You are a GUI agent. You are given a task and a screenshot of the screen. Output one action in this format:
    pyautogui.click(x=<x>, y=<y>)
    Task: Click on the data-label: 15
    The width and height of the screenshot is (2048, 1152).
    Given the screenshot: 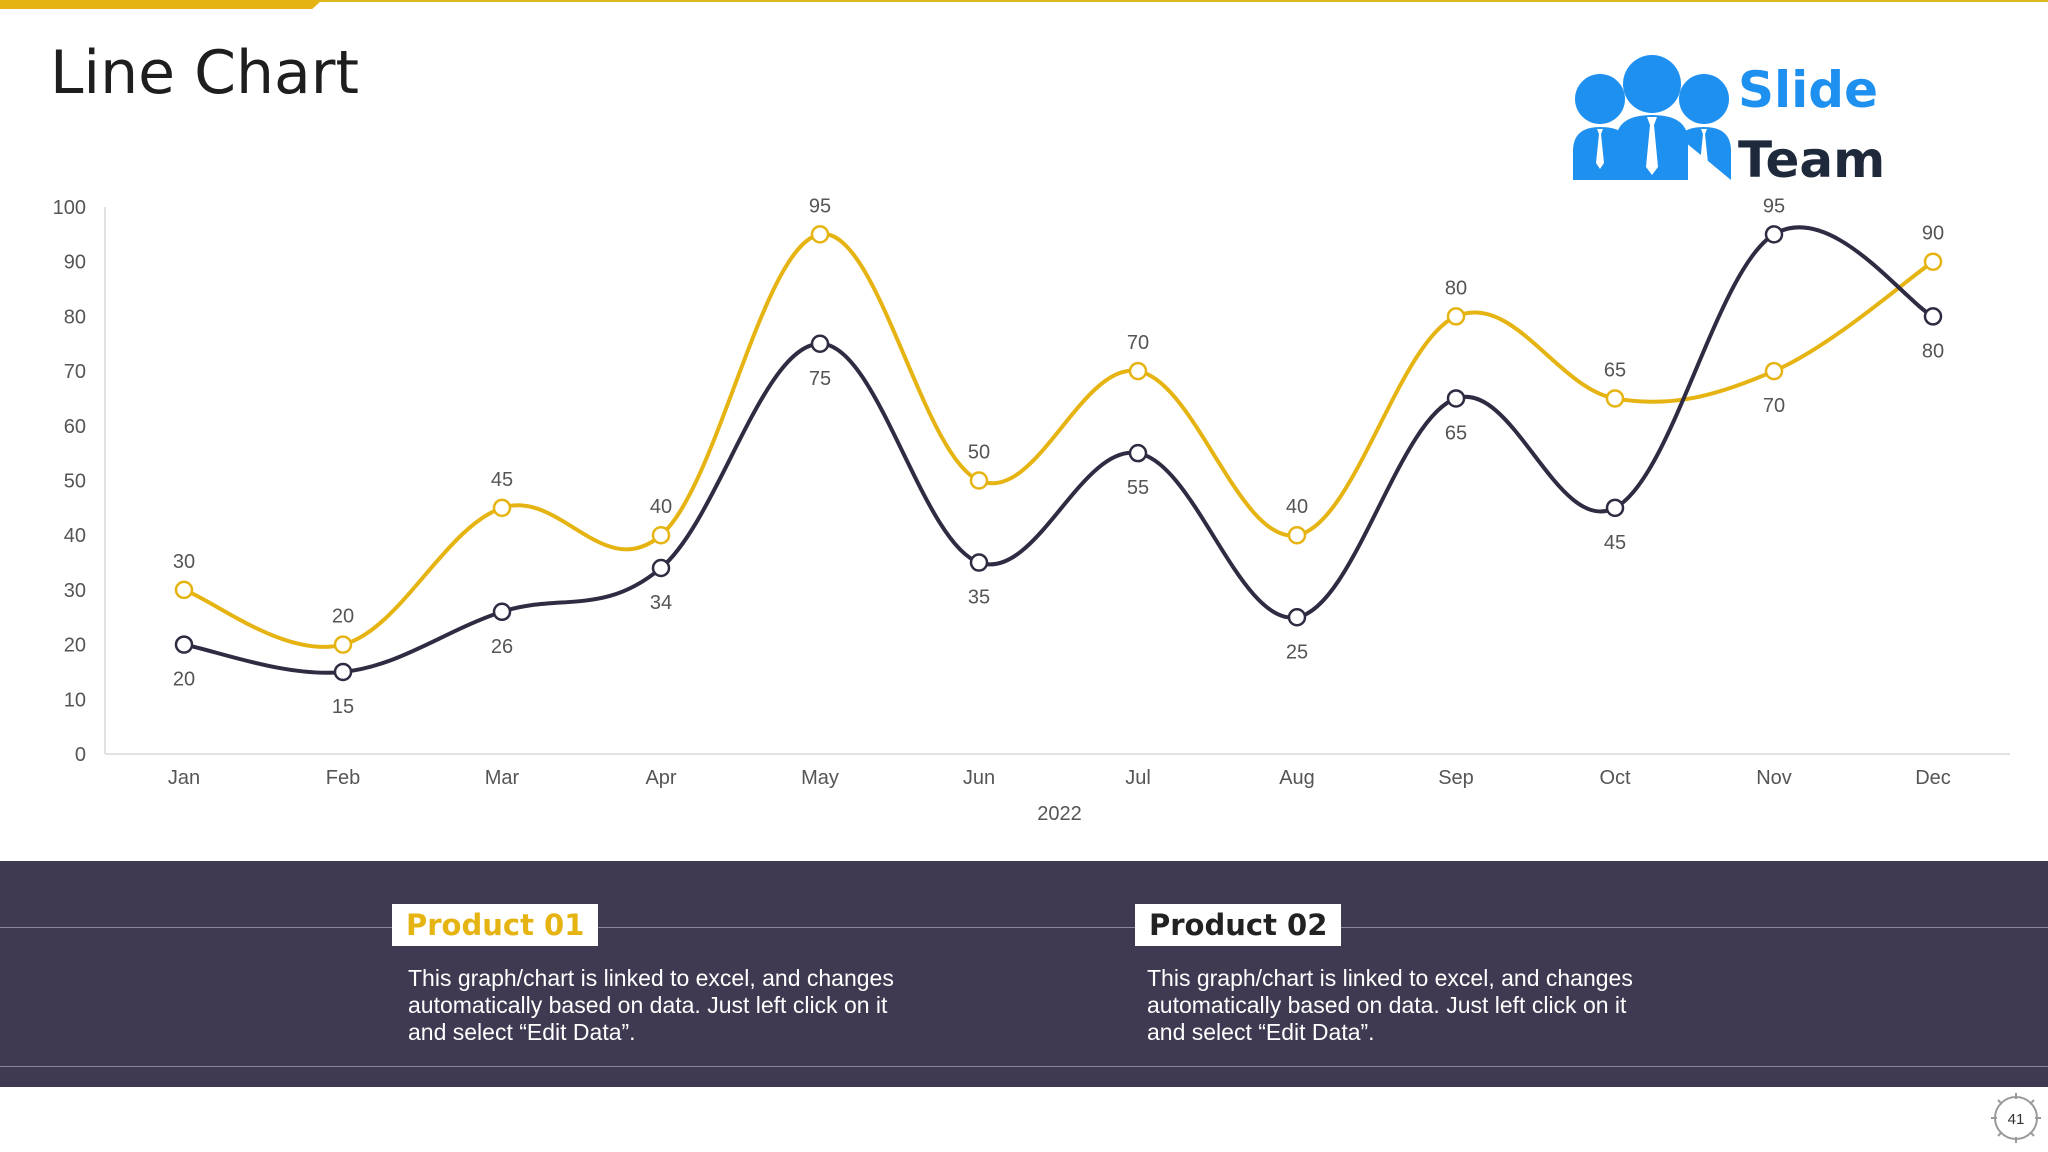 What is the action you would take?
    pyautogui.click(x=343, y=707)
    